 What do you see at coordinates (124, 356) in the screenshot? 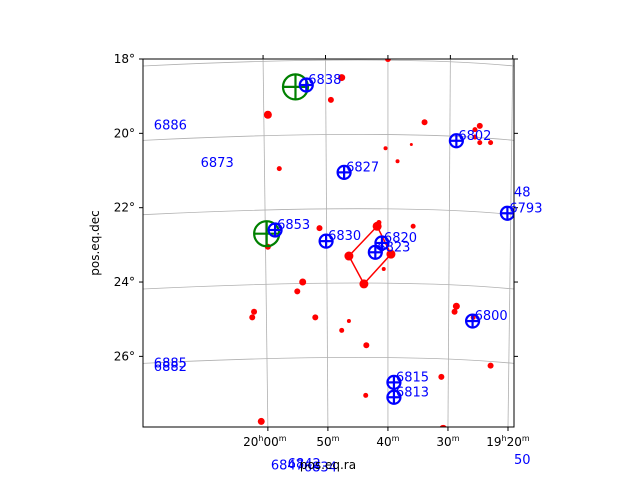
I see `y-tick-label: 26°` at bounding box center [124, 356].